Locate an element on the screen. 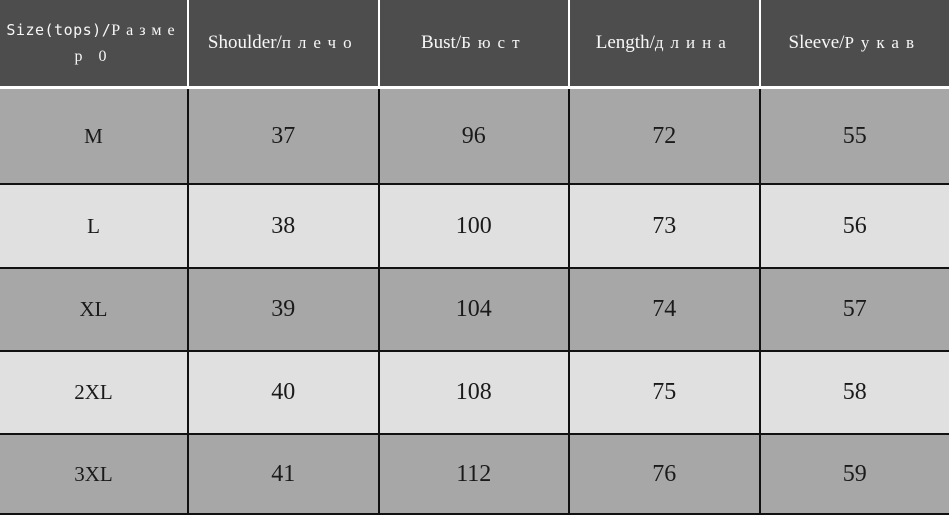  size-cell: M is located at coordinates (93, 136).